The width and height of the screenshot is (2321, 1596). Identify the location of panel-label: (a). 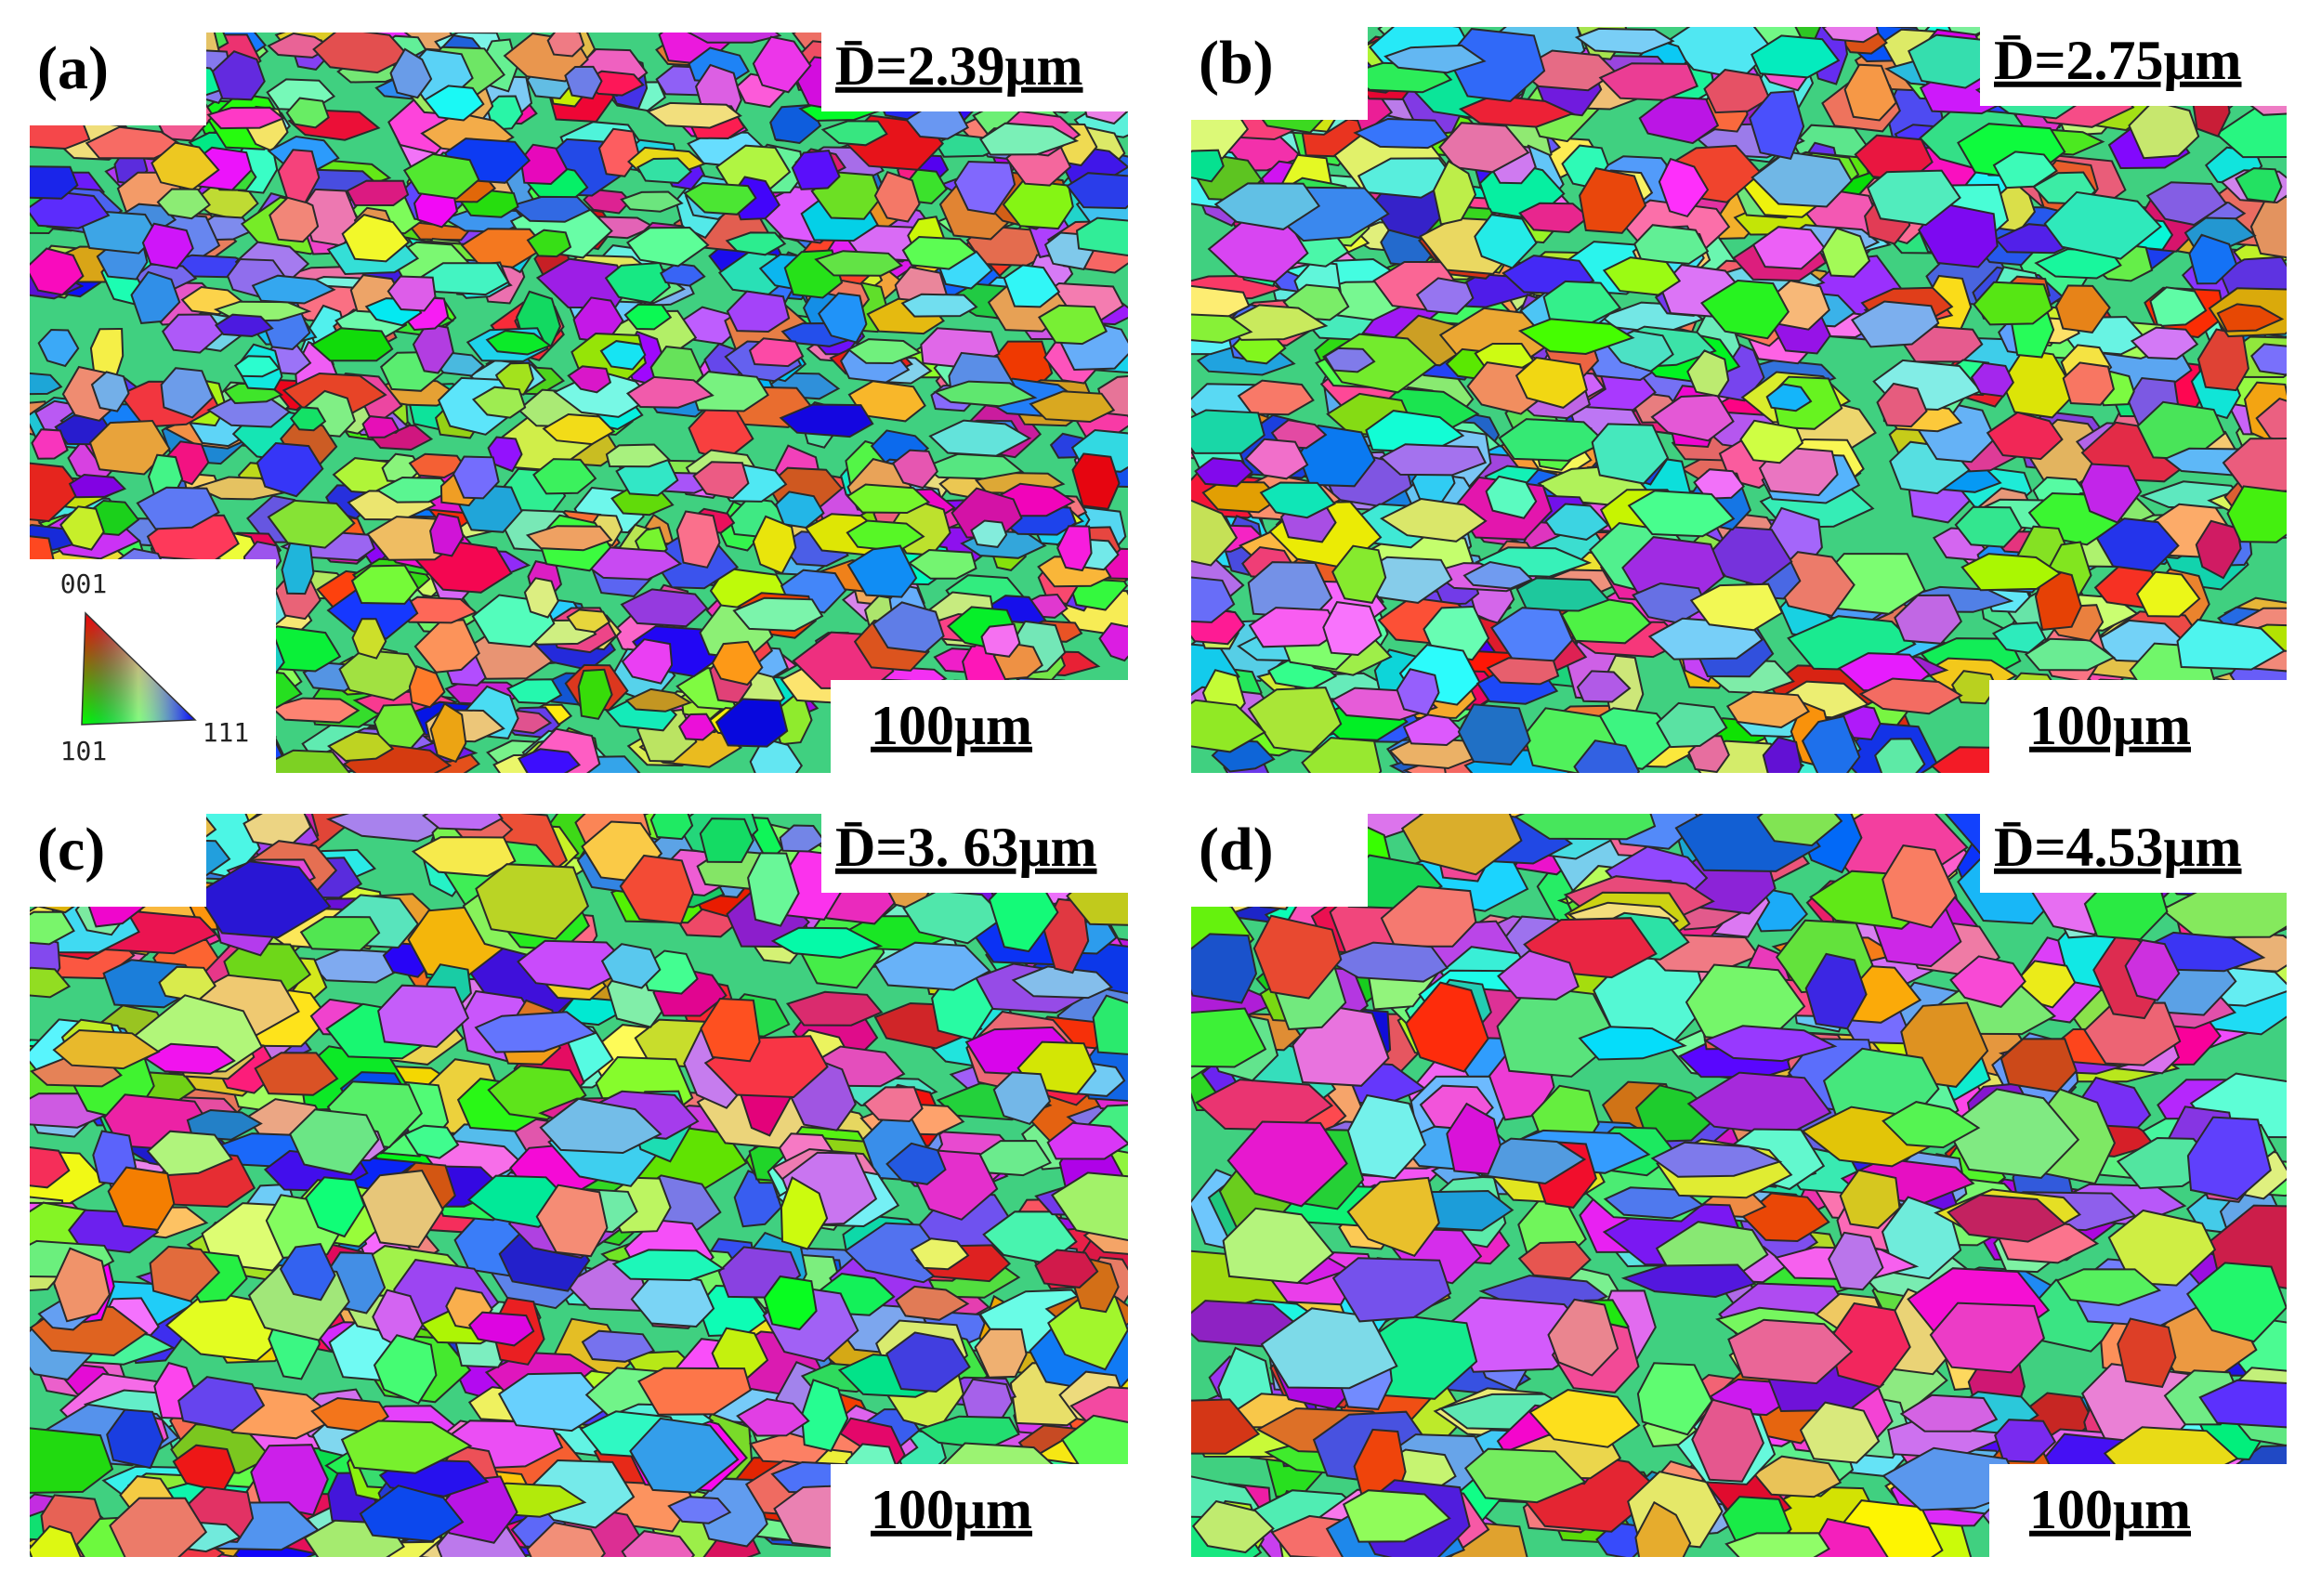
(73, 68).